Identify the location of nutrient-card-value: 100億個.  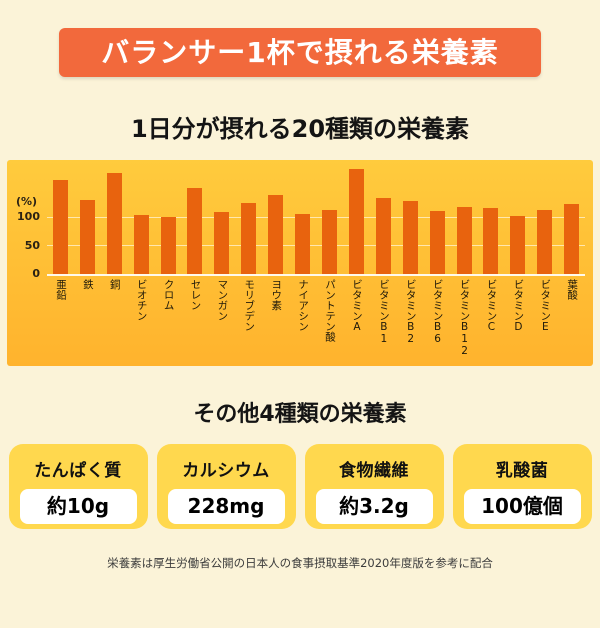
(522, 506).